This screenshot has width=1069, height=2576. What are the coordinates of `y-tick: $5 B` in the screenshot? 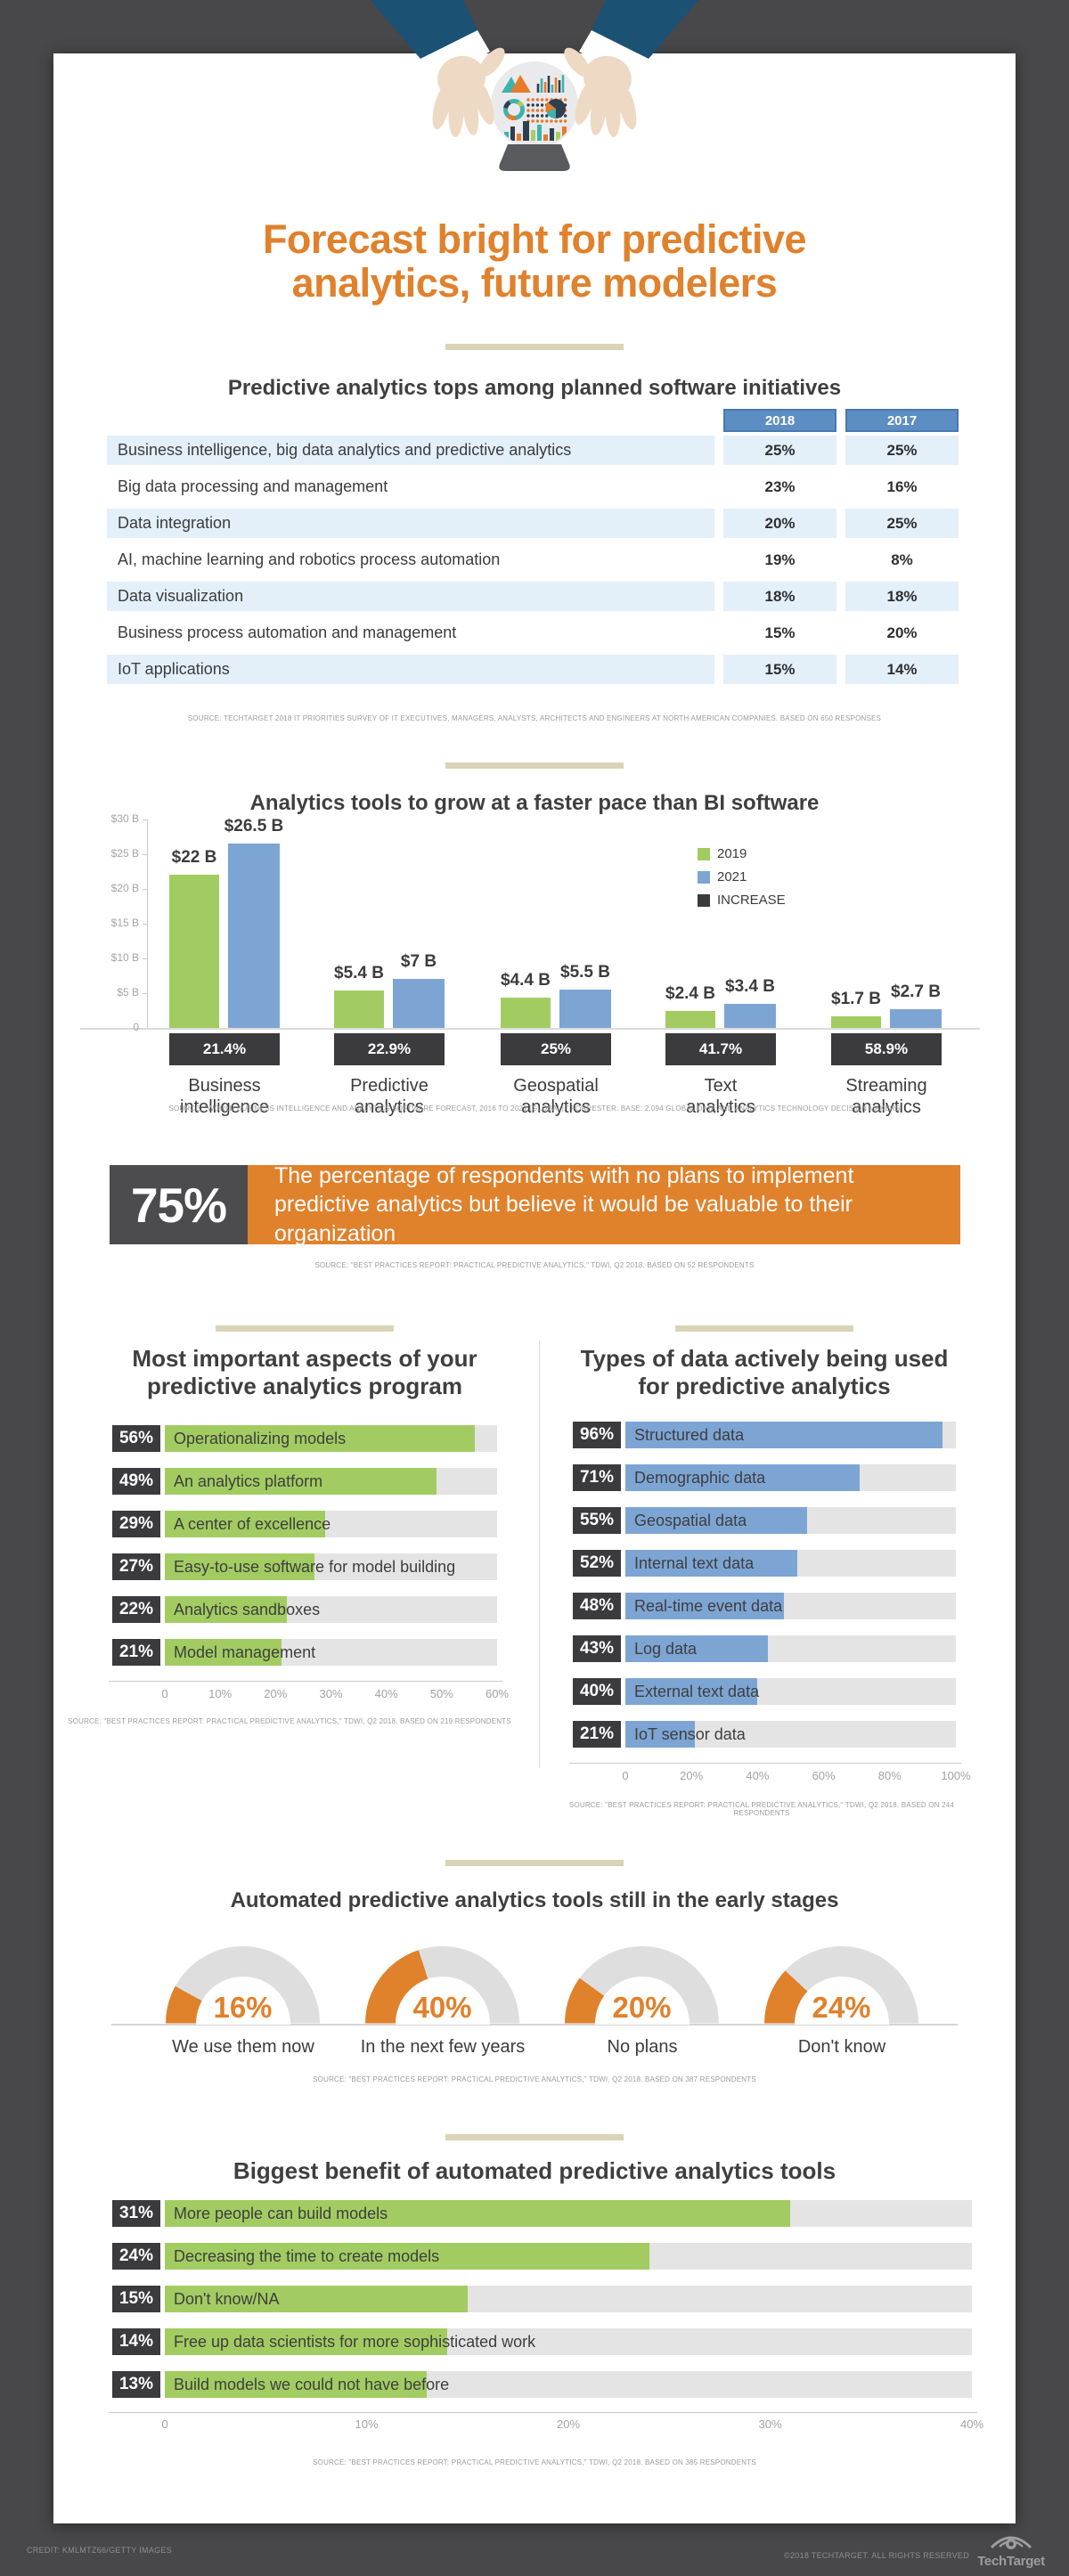 It's located at (128, 993).